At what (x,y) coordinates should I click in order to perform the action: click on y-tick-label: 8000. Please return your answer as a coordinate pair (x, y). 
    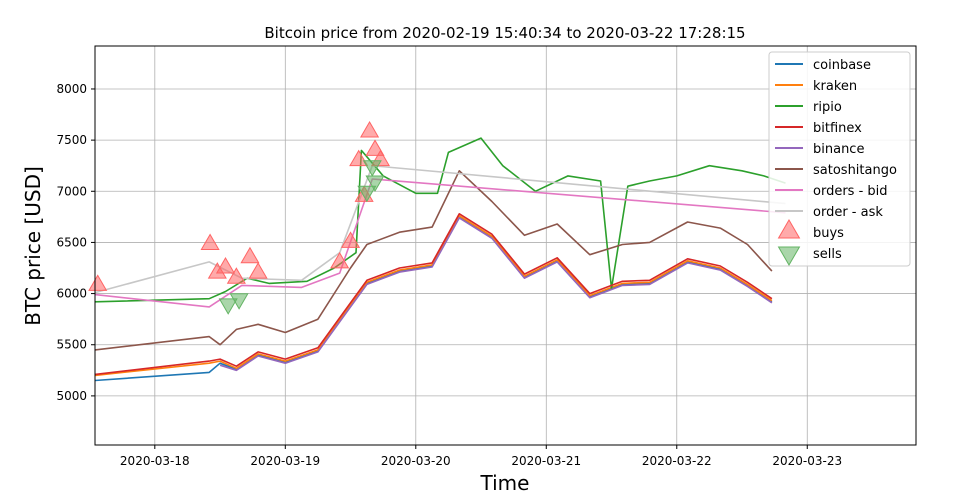
    Looking at the image, I should click on (71, 89).